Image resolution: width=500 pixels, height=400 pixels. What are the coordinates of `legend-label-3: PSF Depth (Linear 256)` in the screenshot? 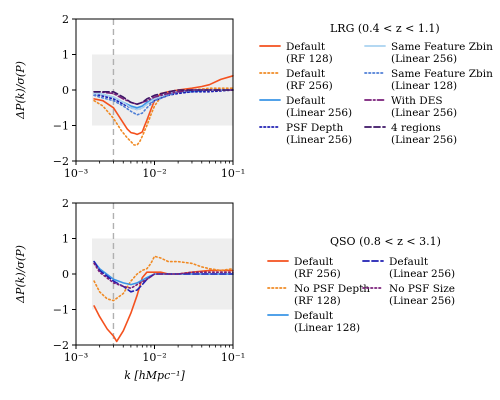 It's located at (319, 134).